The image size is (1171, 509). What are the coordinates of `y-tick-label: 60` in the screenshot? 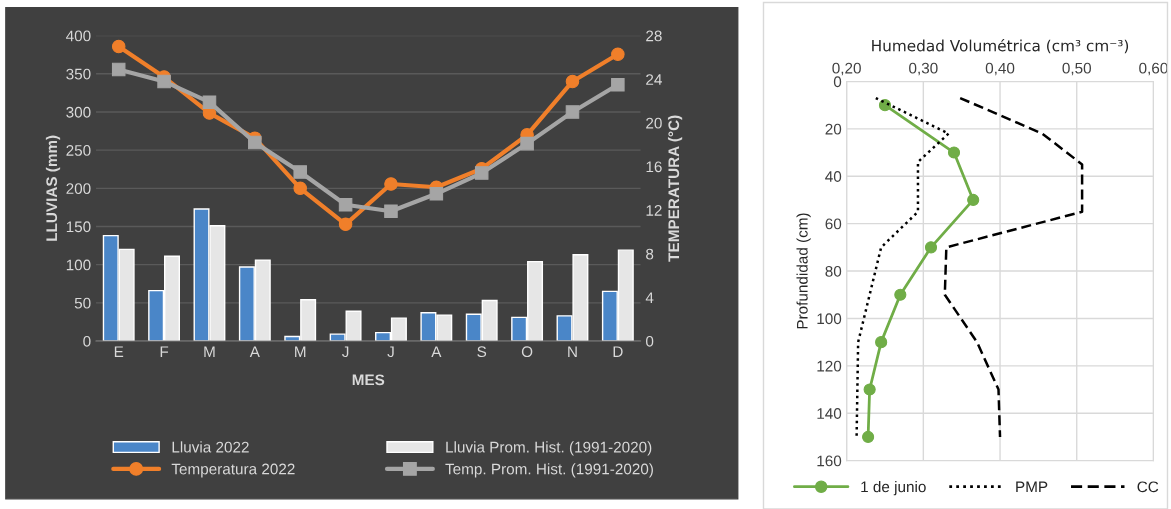 It's located at (833, 224).